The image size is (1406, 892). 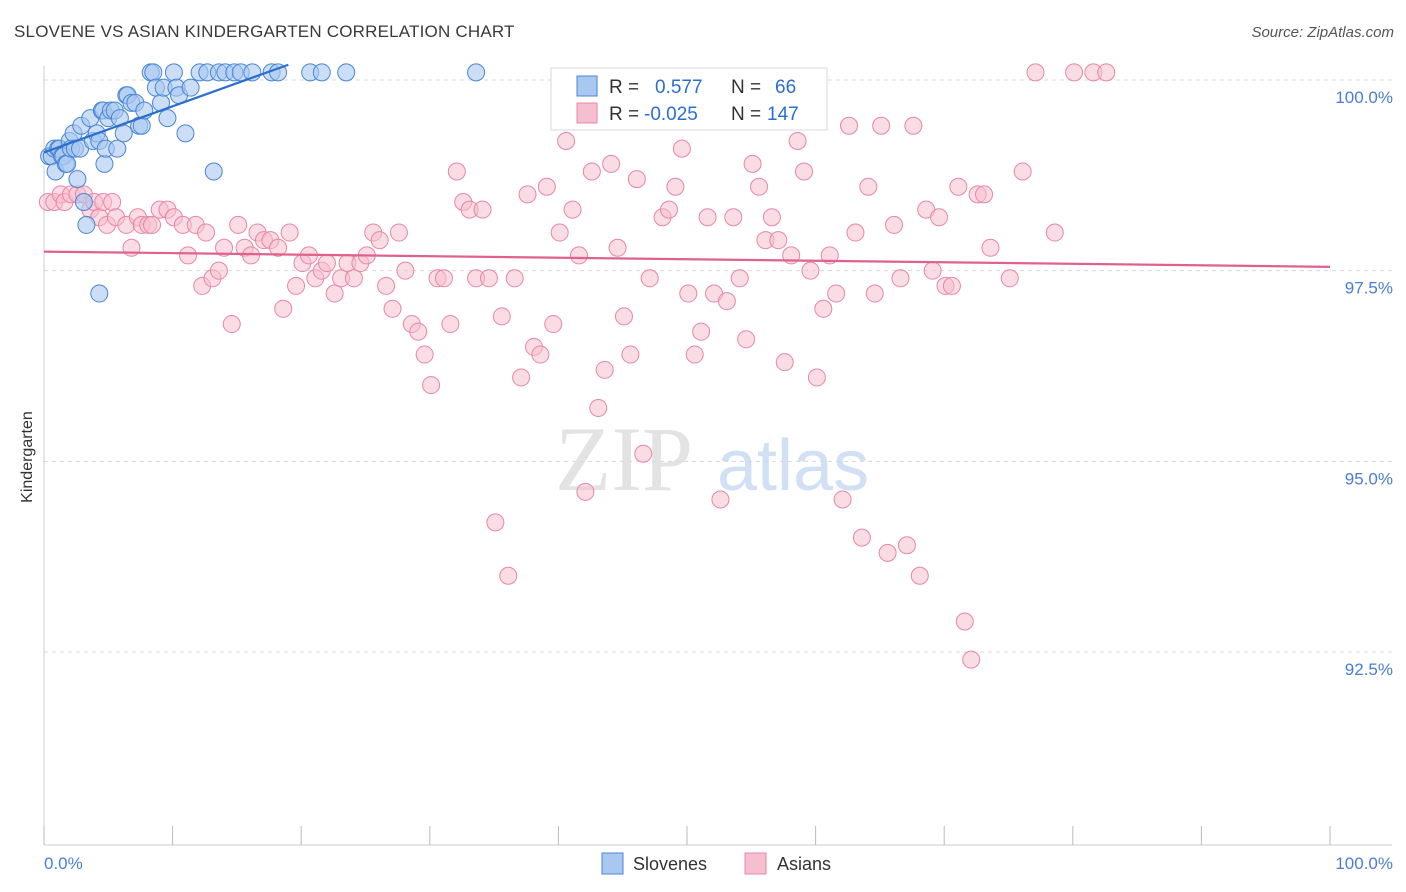 I want to click on legend-slovenes-r-value: 0.577, so click(x=679, y=87).